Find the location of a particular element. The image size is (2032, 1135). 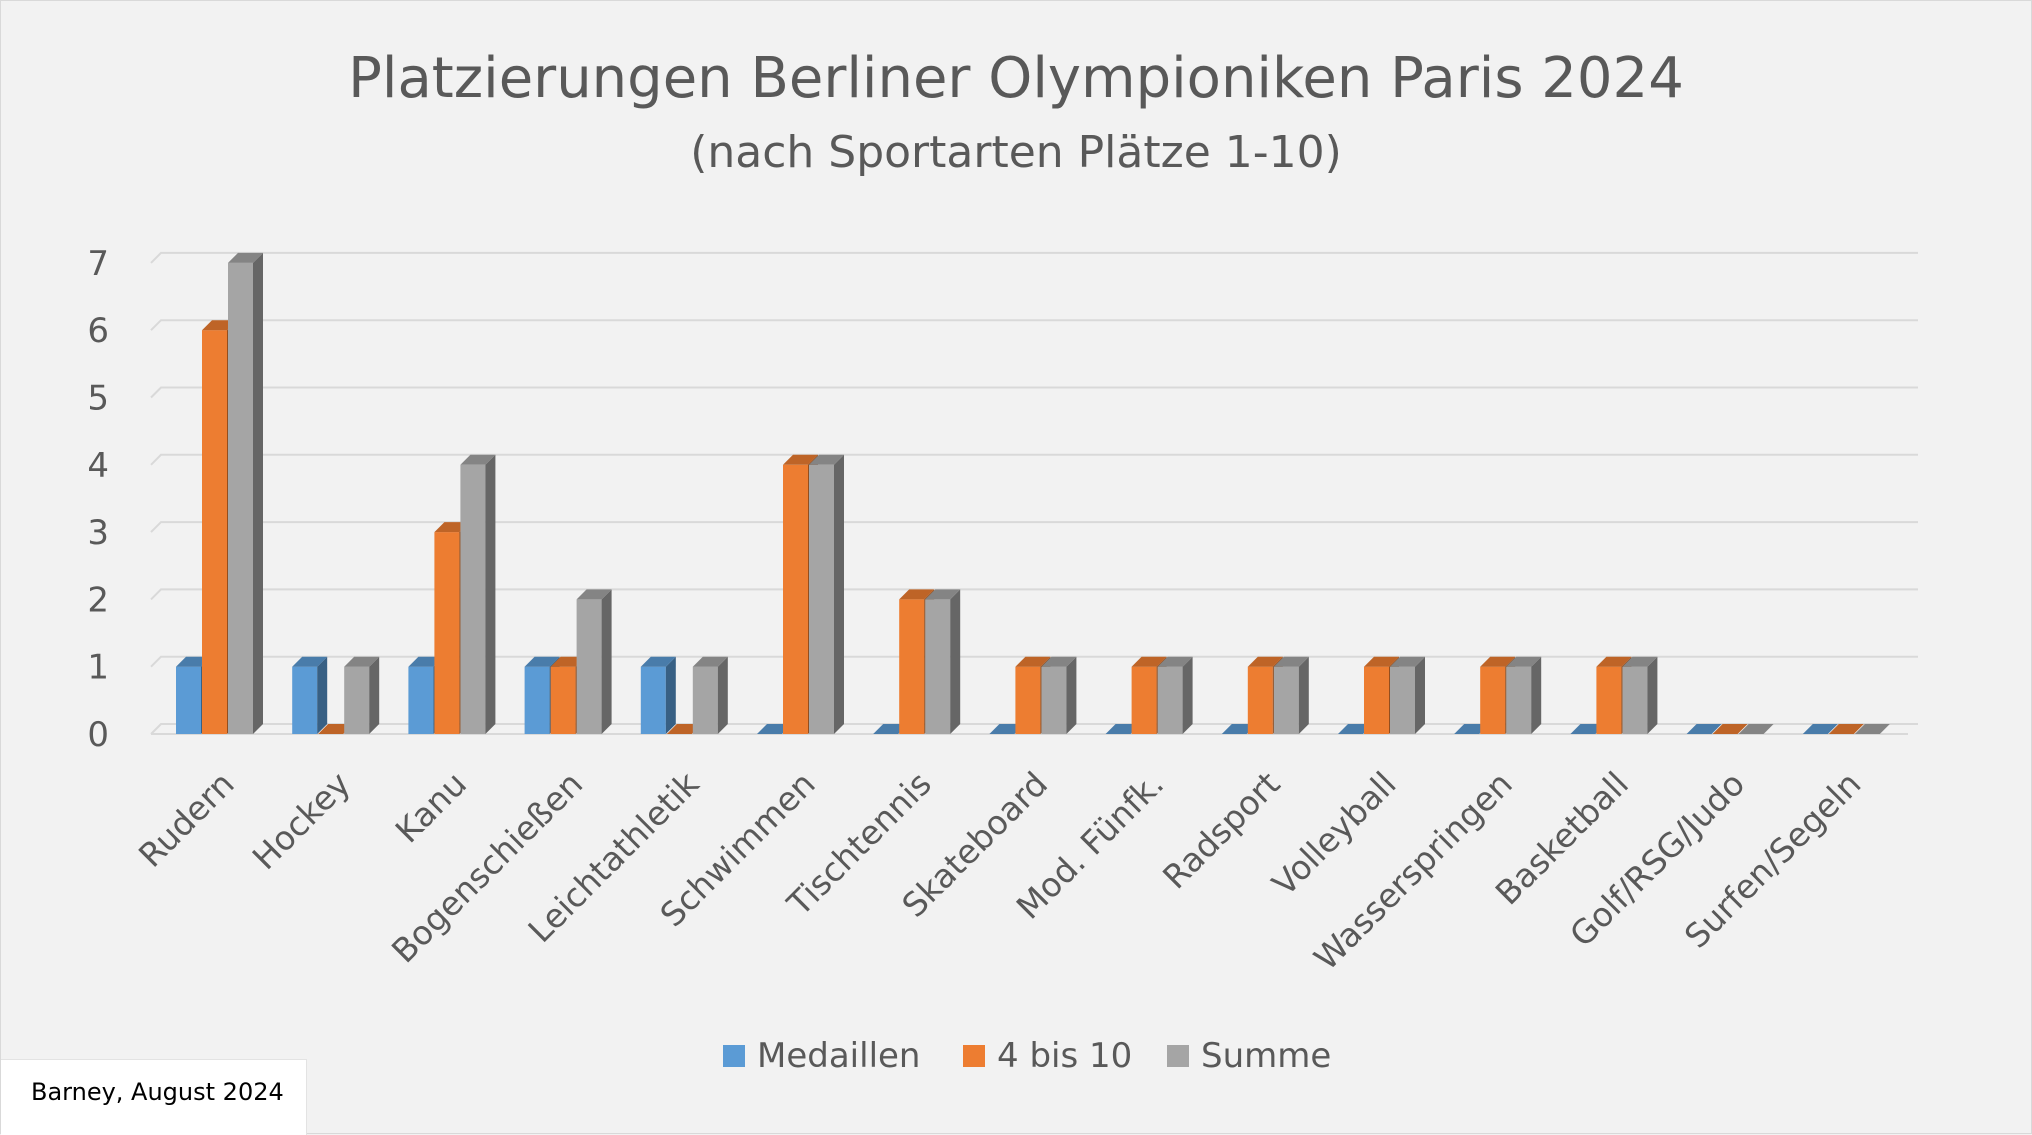

legend-label: Medaillen is located at coordinates (838, 1056).